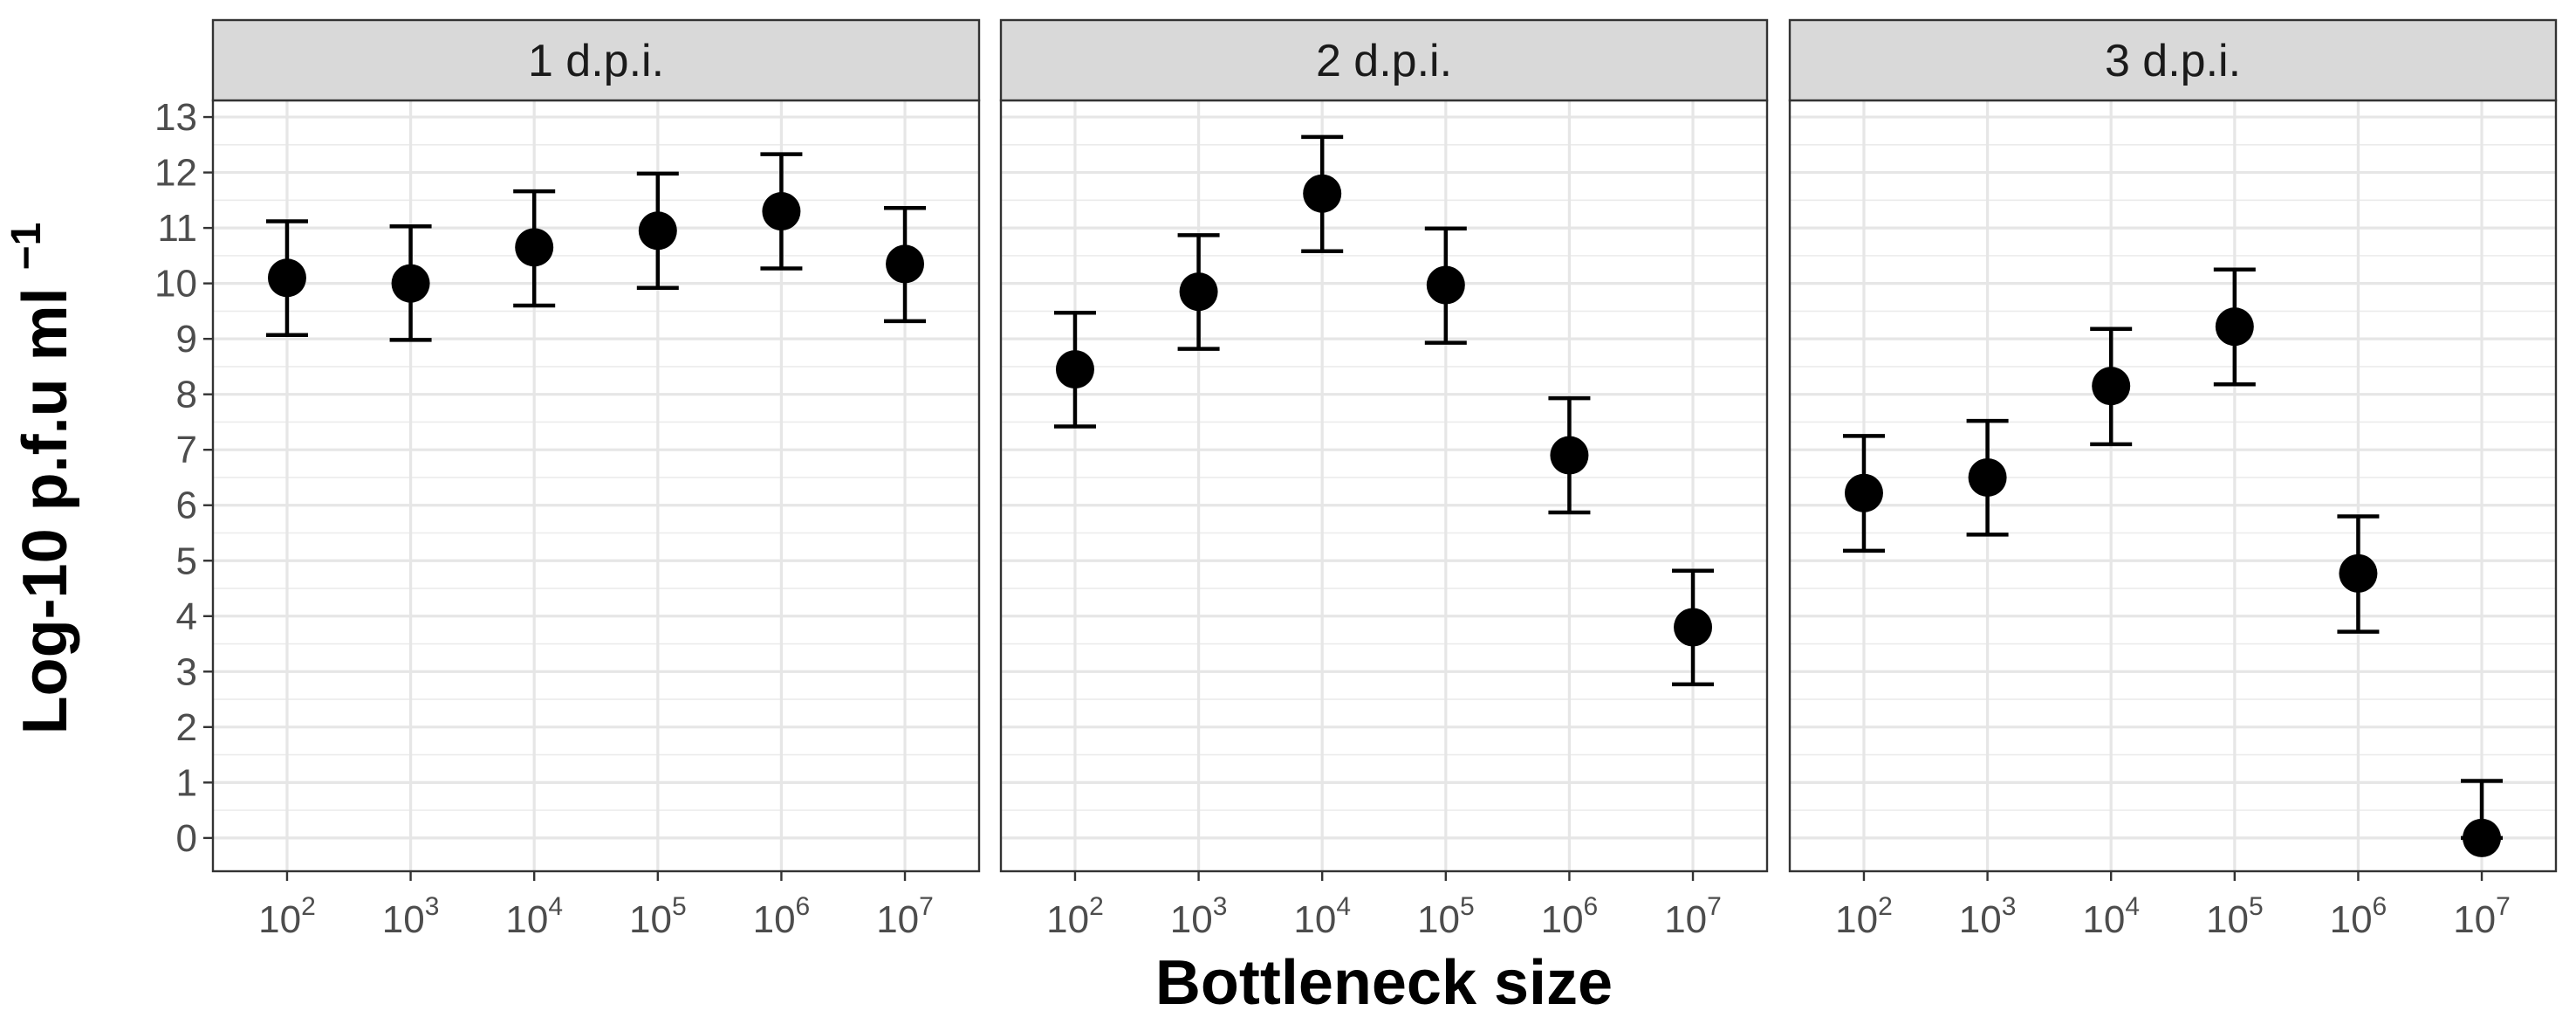 The image size is (2576, 1031). I want to click on y-tick-label: 2, so click(186, 727).